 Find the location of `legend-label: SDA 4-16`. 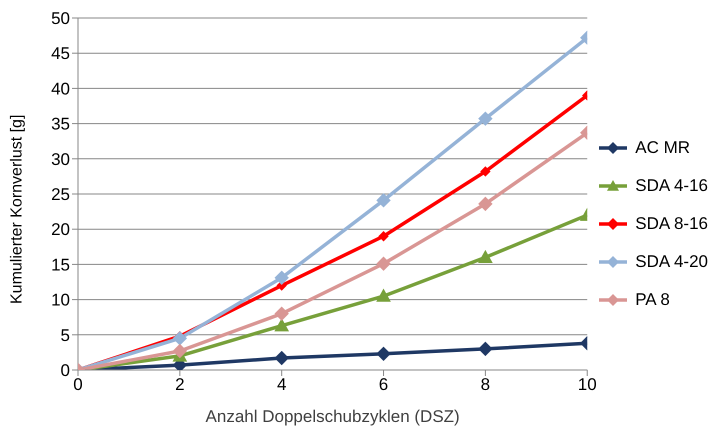

legend-label: SDA 4-16 is located at coordinates (671, 186).